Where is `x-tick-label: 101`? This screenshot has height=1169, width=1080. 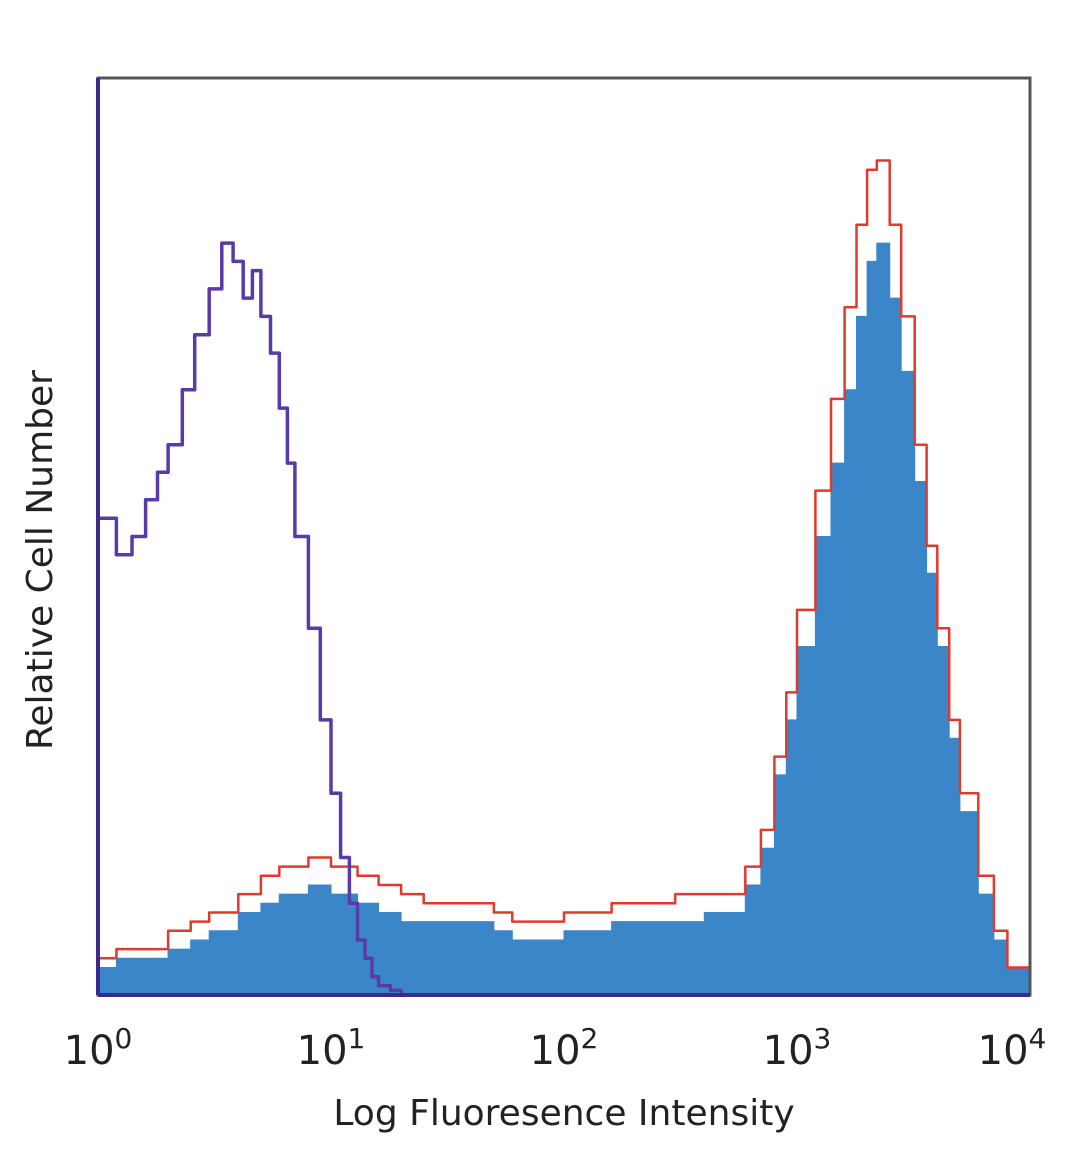 x-tick-label: 101 is located at coordinates (331, 1048).